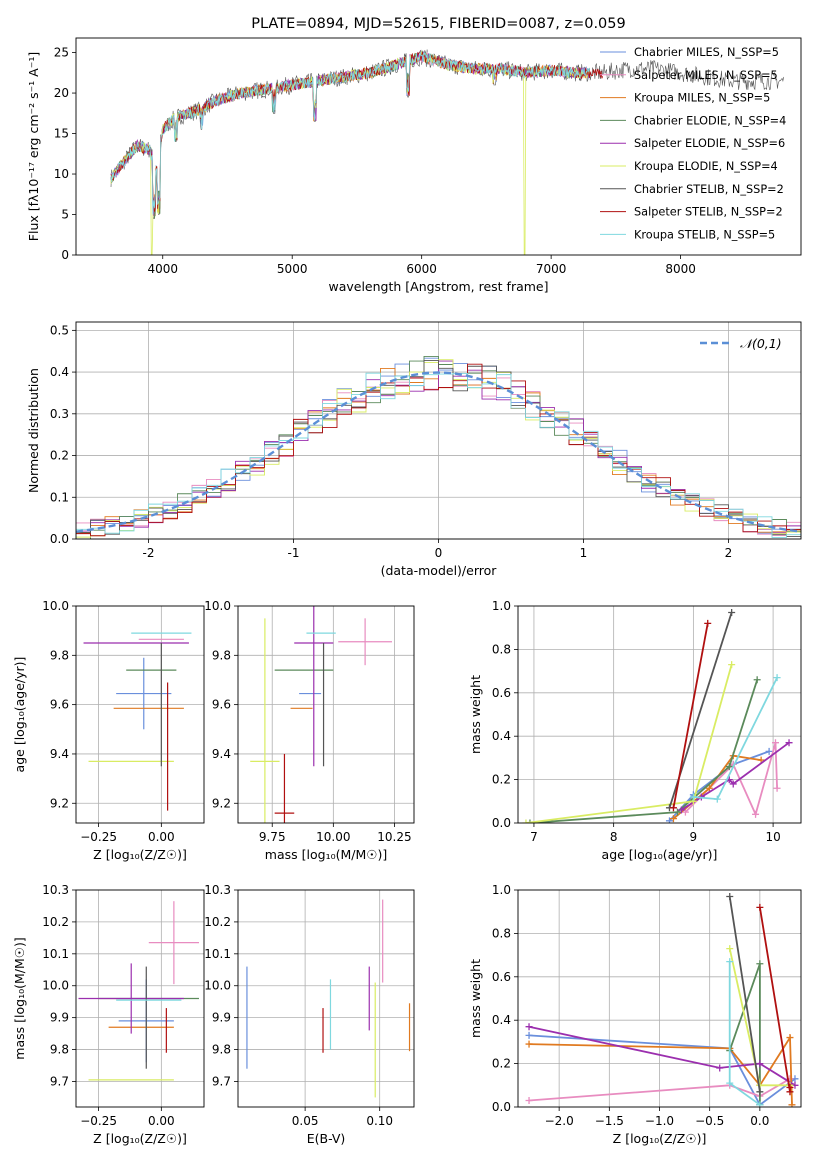 The height and width of the screenshot is (1170, 819). Describe the element at coordinates (551, 269) in the screenshot. I see `x-tick-label: 7000` at that location.